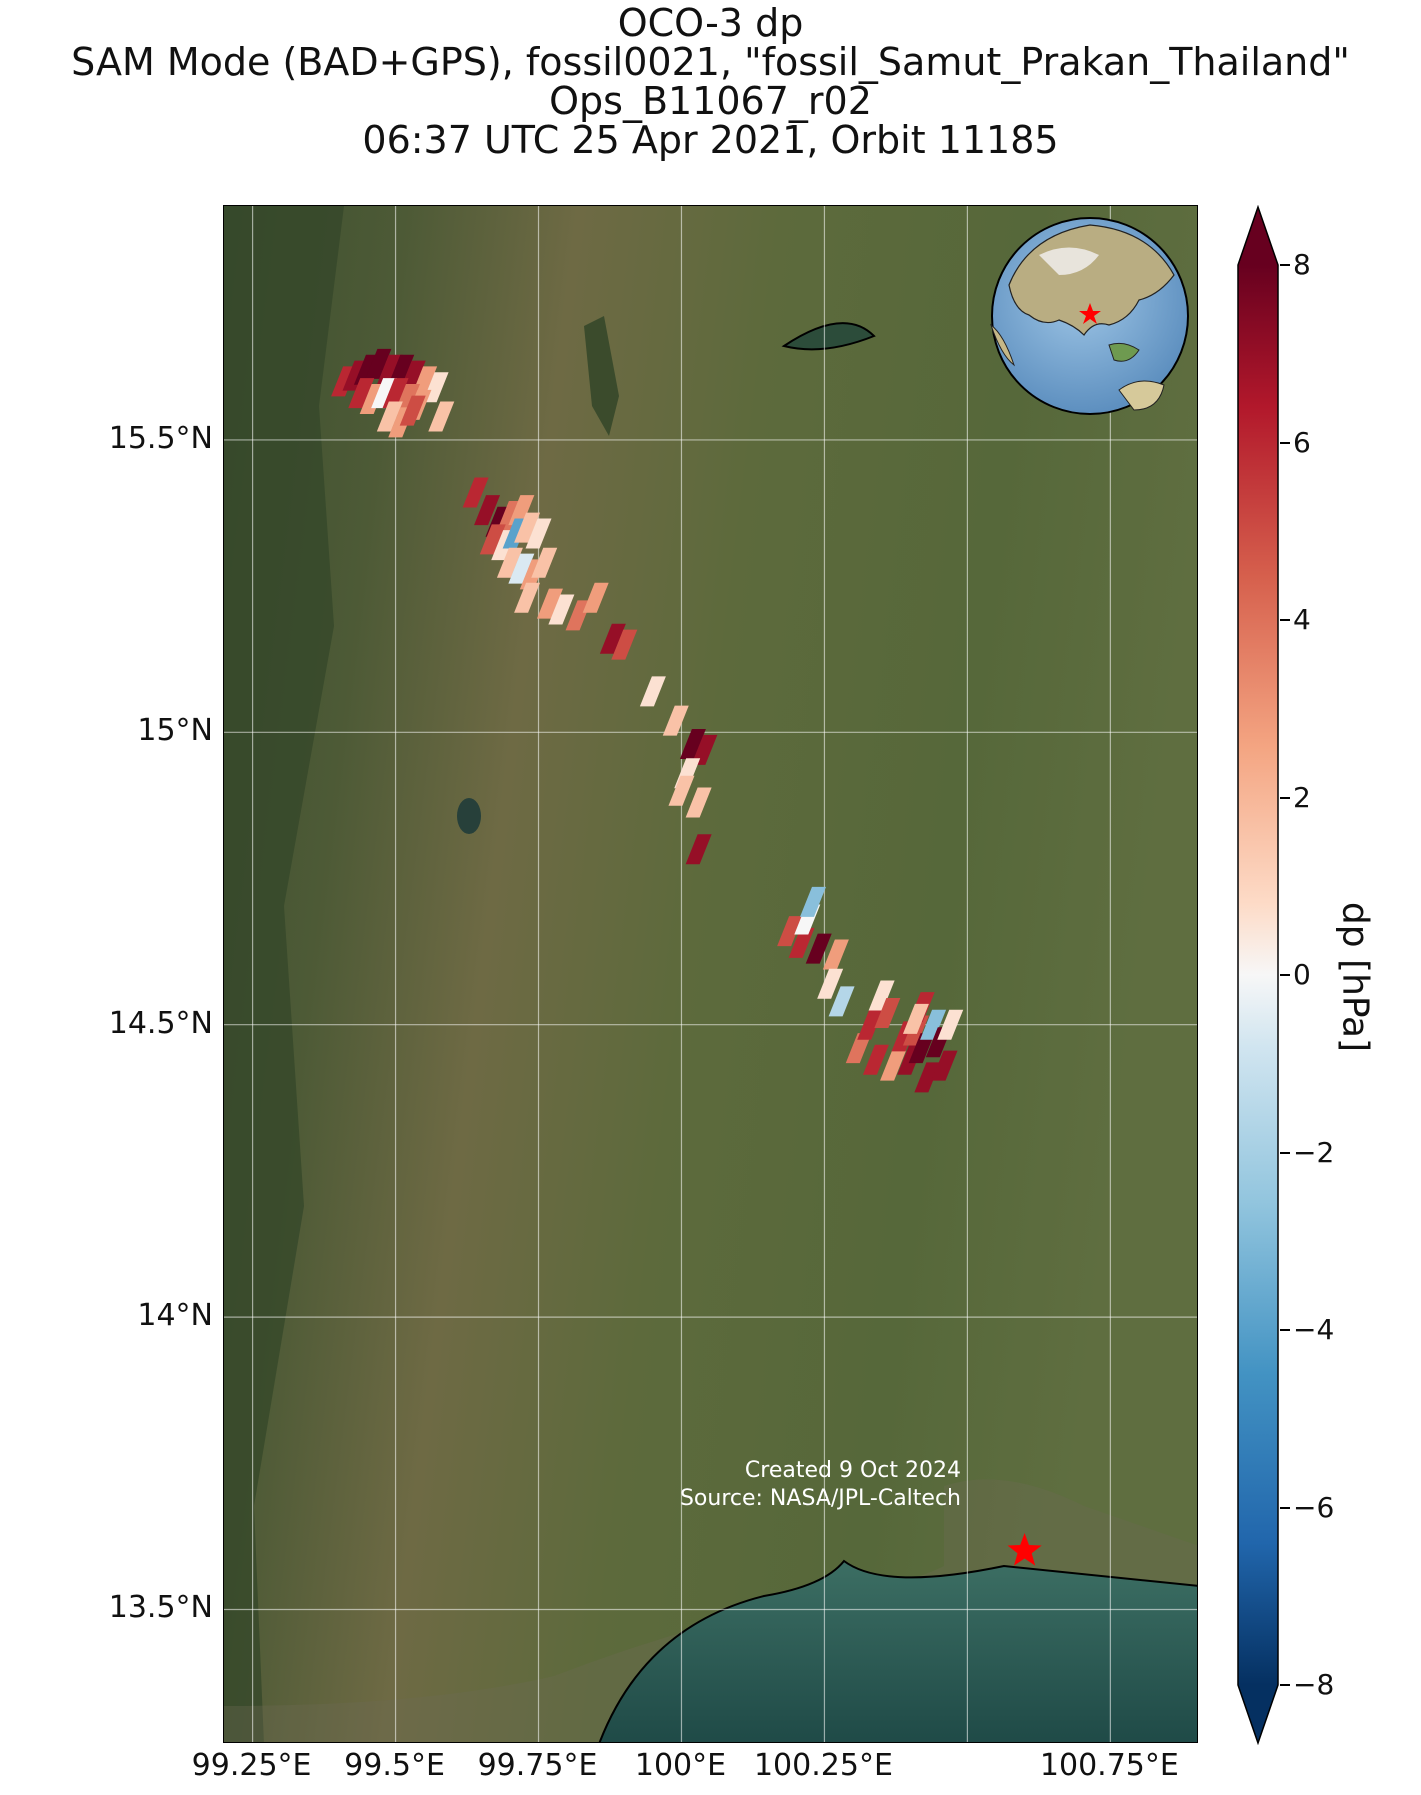  Describe the element at coordinates (1314, 1152) in the screenshot. I see `colorbar-tick-label: −2` at that location.